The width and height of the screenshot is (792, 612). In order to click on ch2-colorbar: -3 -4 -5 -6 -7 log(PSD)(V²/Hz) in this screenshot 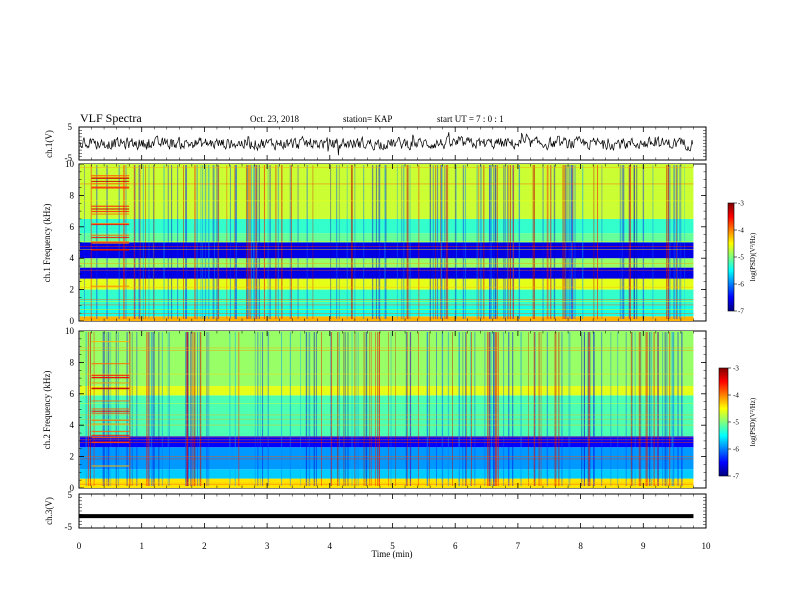, I will do `click(737, 423)`.